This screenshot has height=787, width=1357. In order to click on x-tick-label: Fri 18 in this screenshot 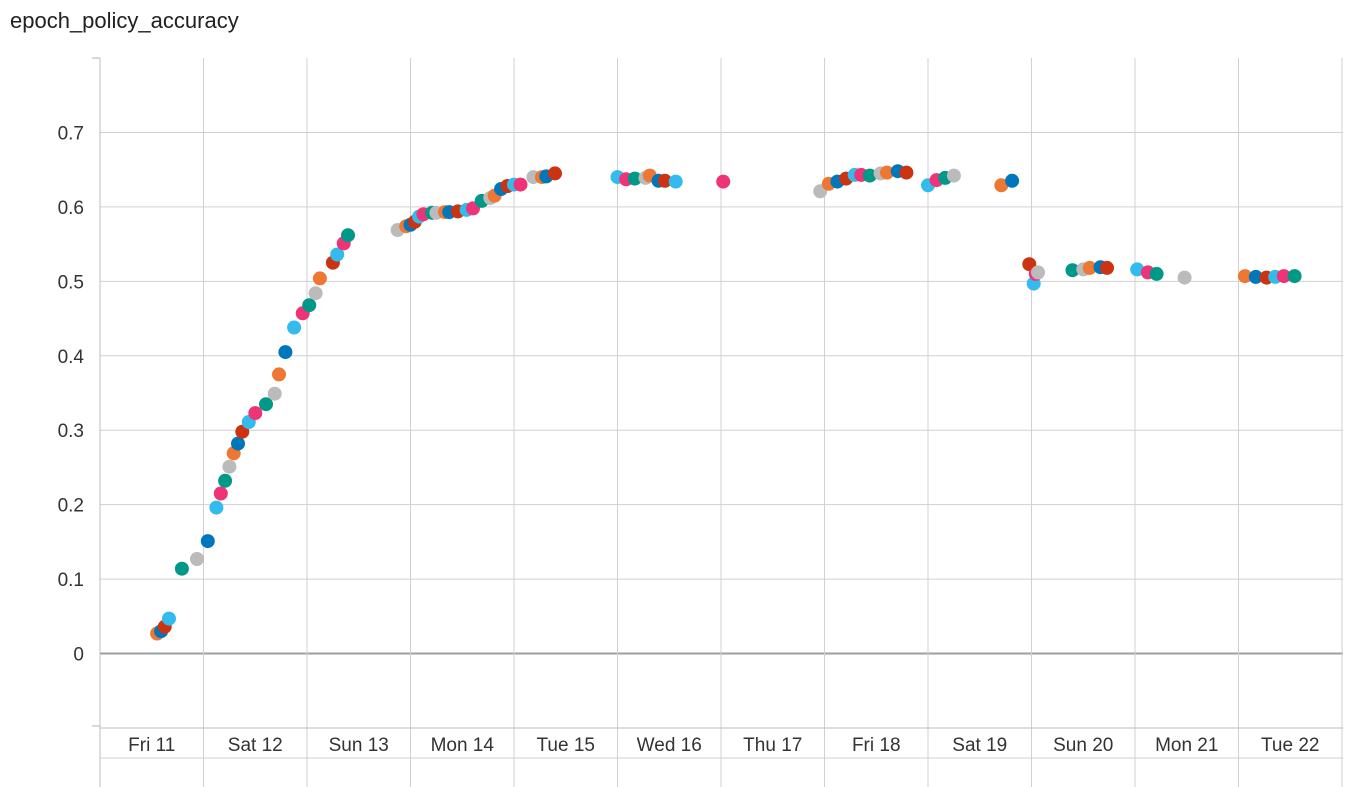, I will do `click(876, 745)`.